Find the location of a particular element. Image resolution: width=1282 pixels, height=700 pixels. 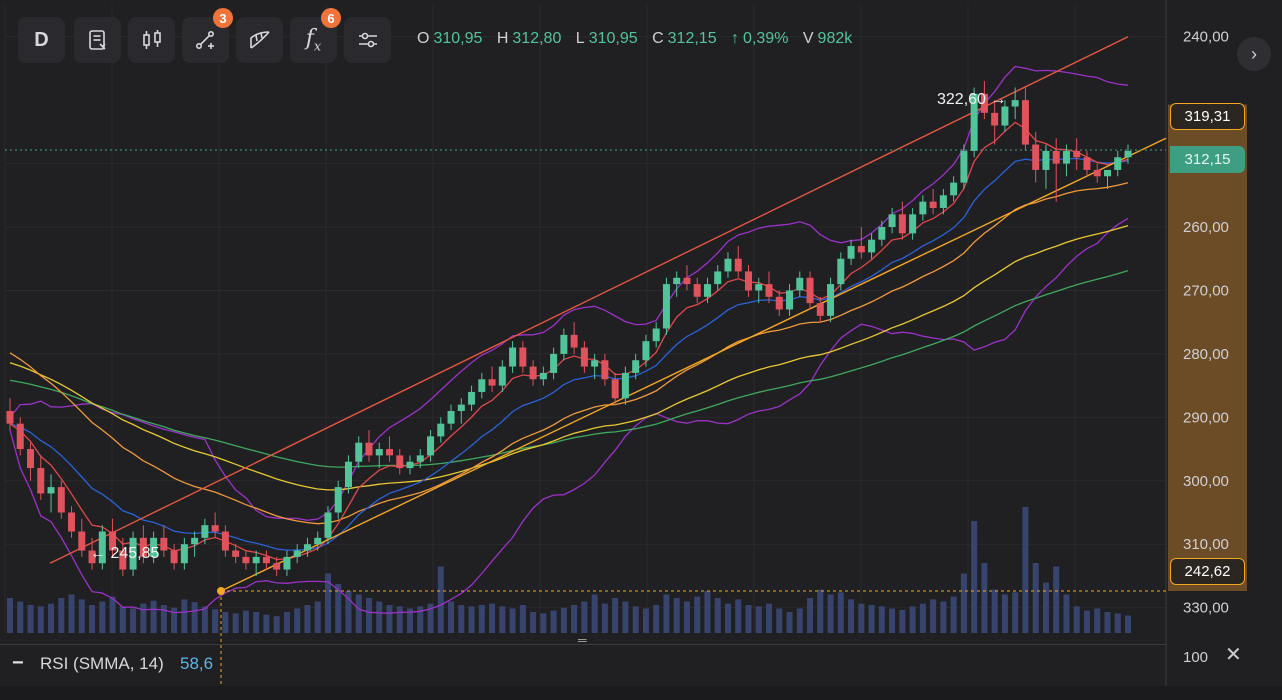

chevron-right-icon: › is located at coordinates (1254, 53).